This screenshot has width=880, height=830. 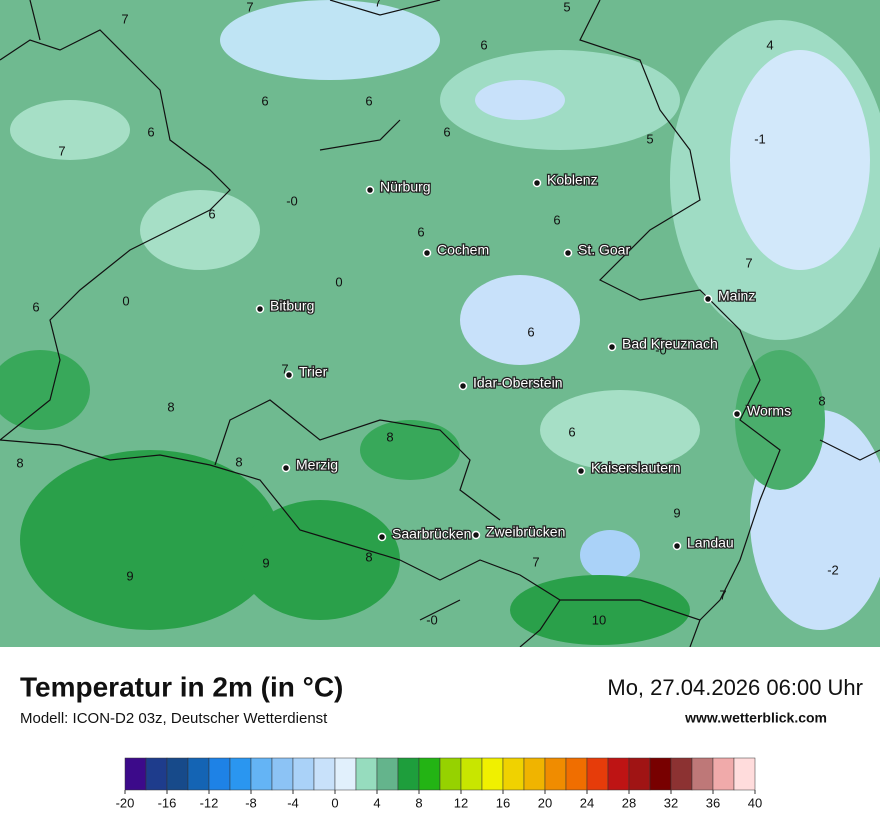 What do you see at coordinates (525, 532) in the screenshot?
I see `city-label: Zweibrücken` at bounding box center [525, 532].